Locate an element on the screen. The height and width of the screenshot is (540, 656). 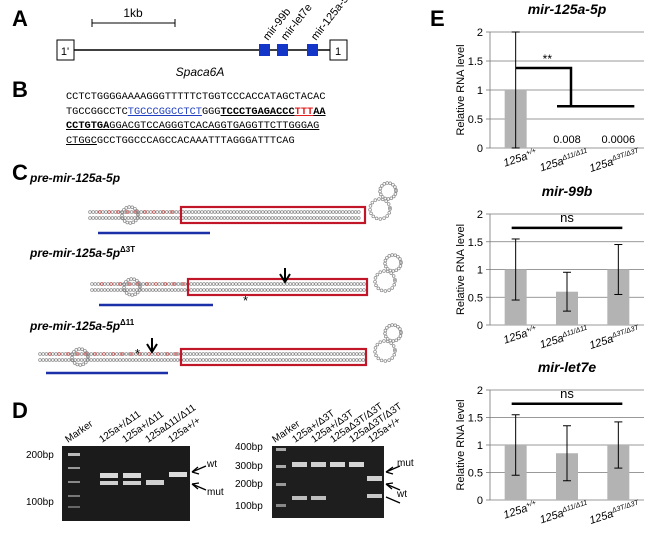
sequence-line: CTGGCGCCTGGCCCAGCCACAAATTTAGGGATTTCAG is located at coordinates (196, 141).